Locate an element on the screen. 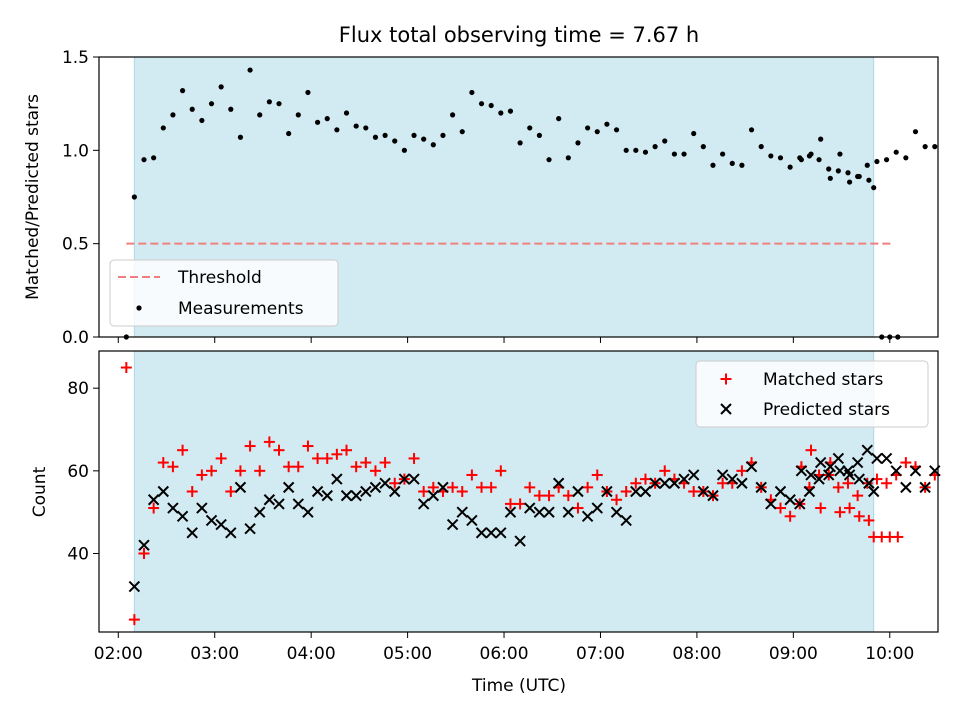 This screenshot has width=960, height=720. bottom-x-tick-label: 04:00 is located at coordinates (311, 654).